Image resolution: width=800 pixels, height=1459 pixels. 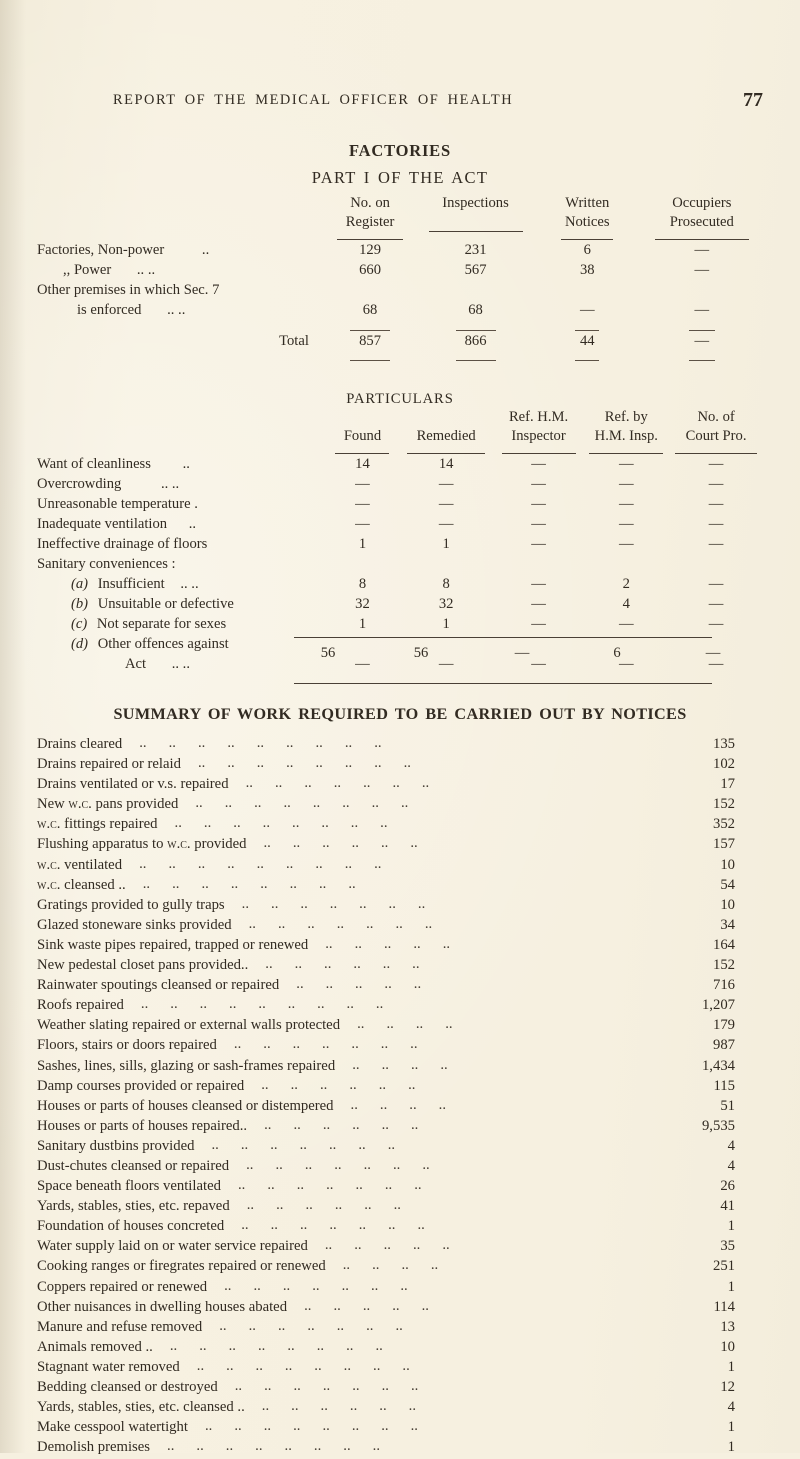 I want to click on summary-row-label: Rainwater spoutings cleansed or repaired, so click(x=158, y=985).